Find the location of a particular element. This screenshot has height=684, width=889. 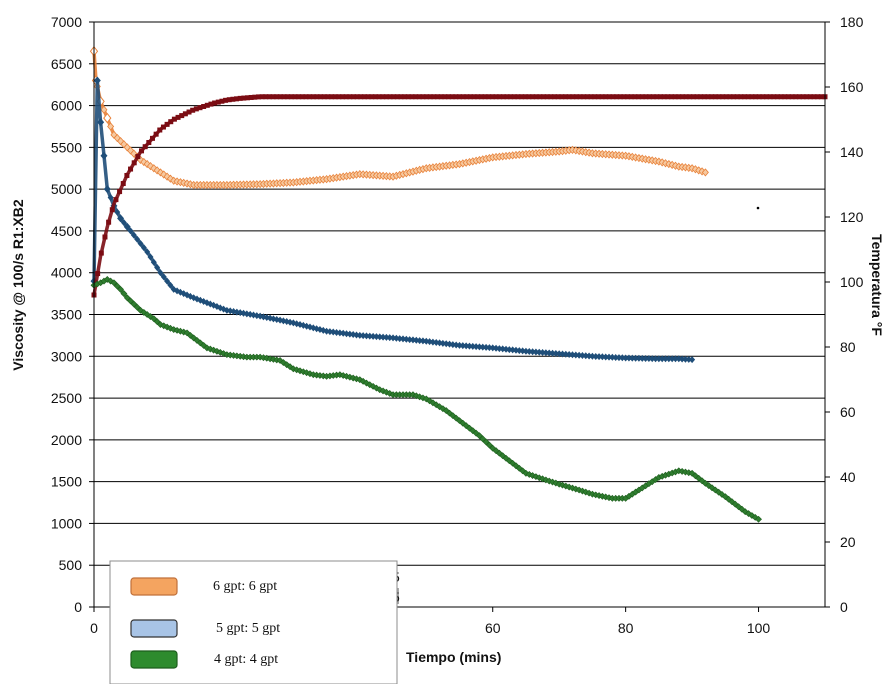

x-tick-label: 60 is located at coordinates (493, 628).